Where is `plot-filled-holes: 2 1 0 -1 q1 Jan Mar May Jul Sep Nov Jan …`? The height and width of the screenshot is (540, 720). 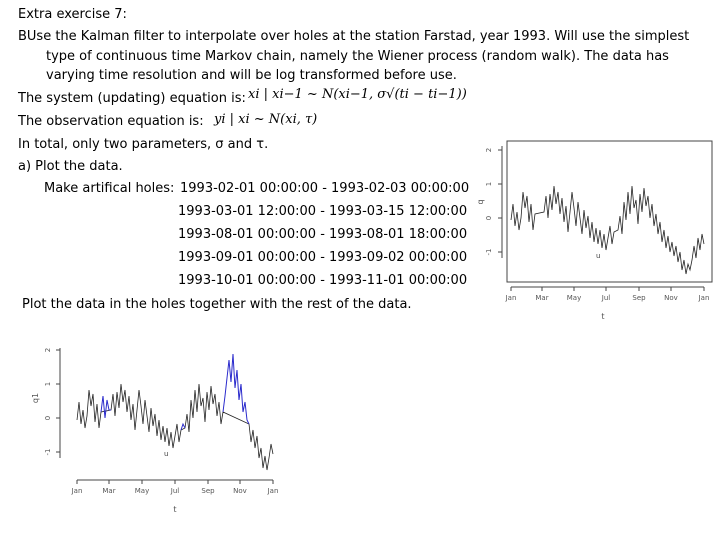 plot-filled-holes: 2 1 0 -1 q1 Jan Mar May Jul Sep Nov Jan … is located at coordinates (155, 431).